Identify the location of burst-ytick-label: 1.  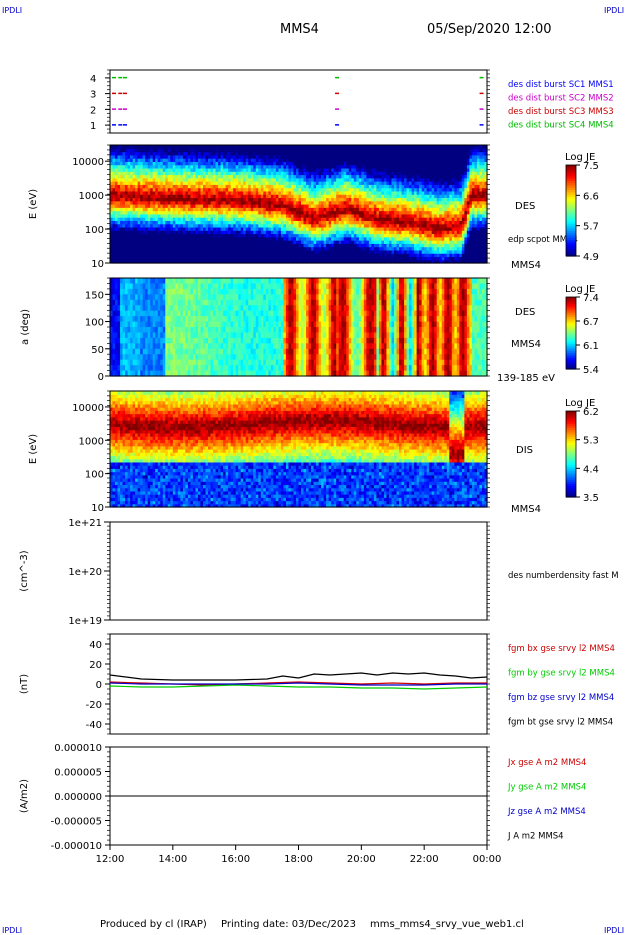
(93, 126).